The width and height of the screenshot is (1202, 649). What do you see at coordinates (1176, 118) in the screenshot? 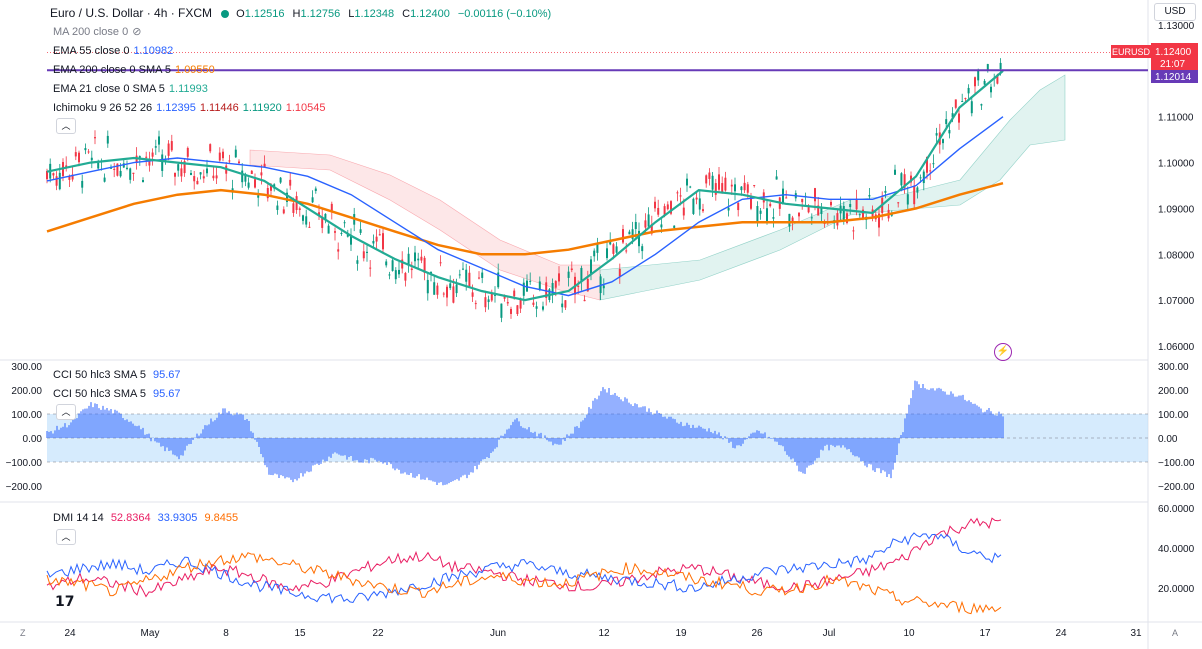
I see `price-tick: 1.11000` at bounding box center [1176, 118].